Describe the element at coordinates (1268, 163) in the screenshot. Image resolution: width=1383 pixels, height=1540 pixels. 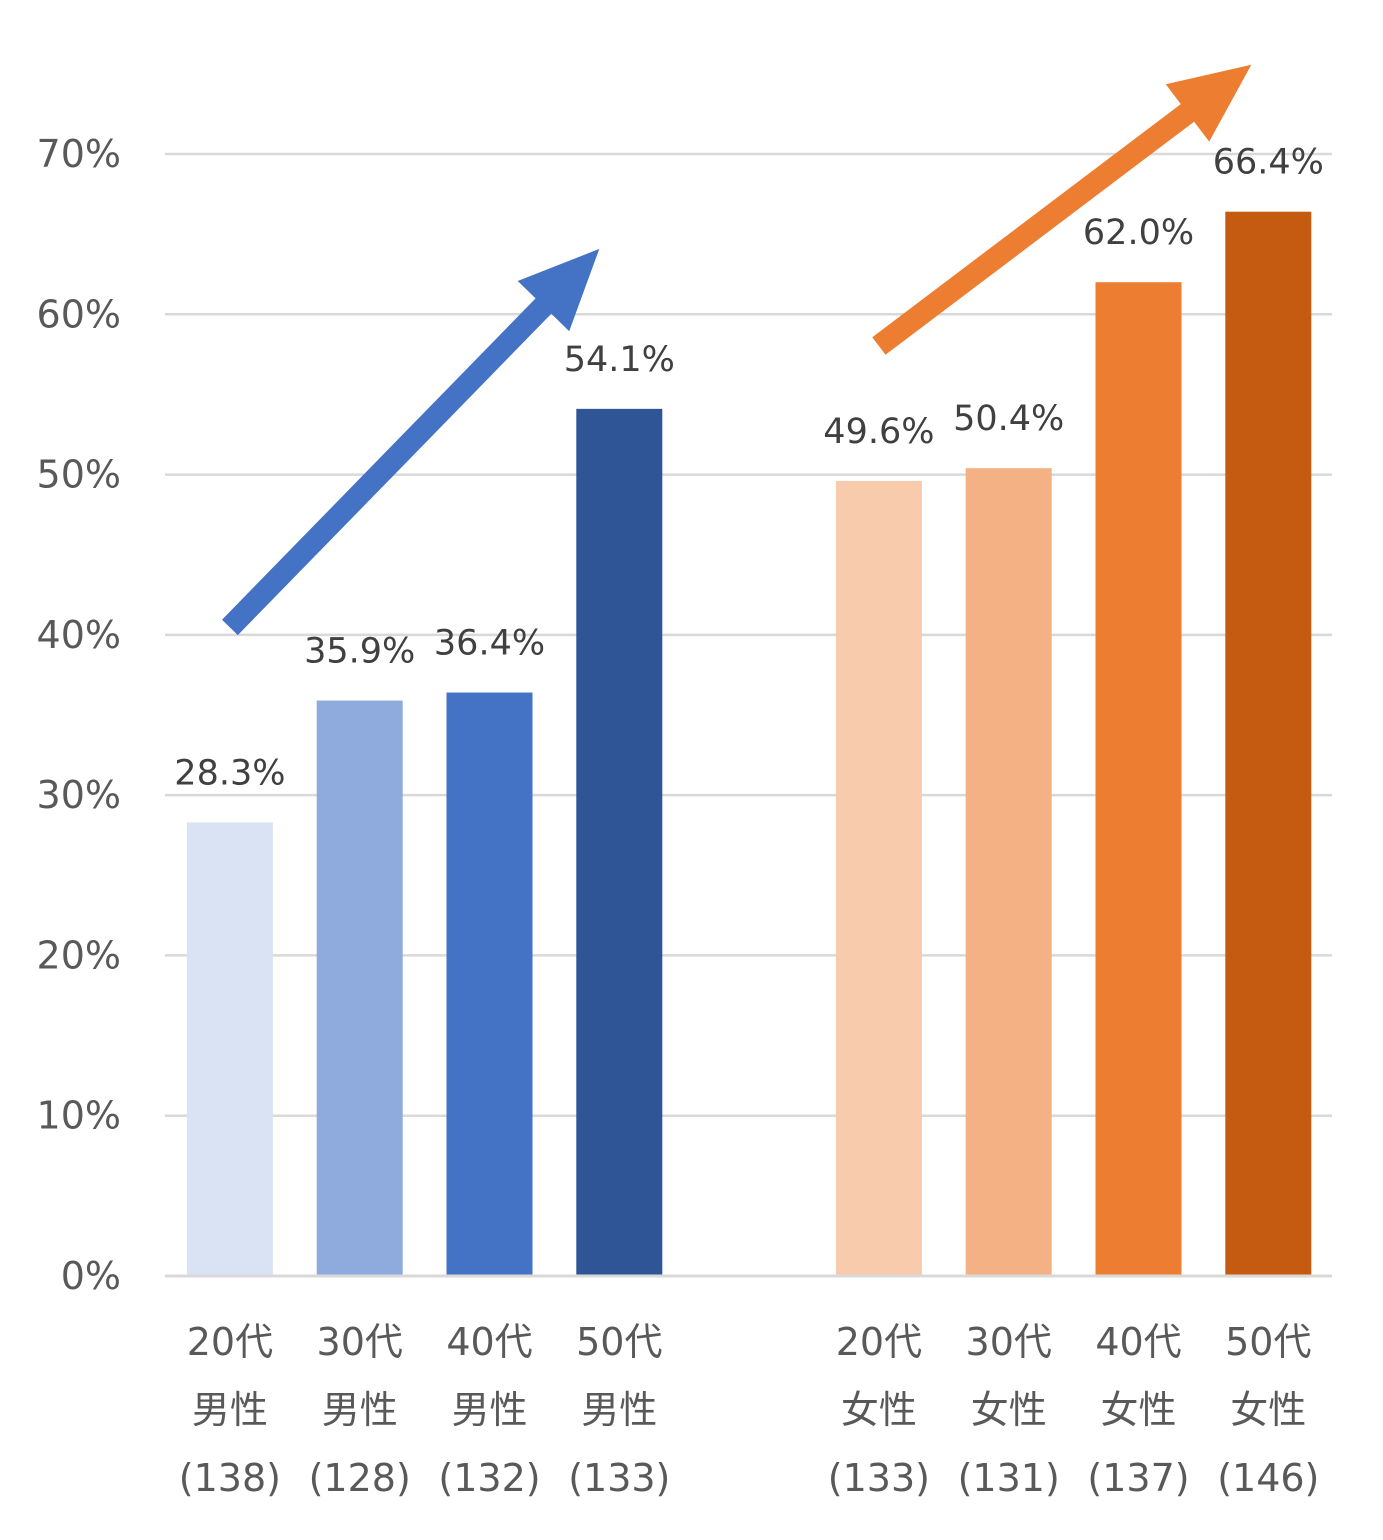
I see `data-label: 66.4%` at that location.